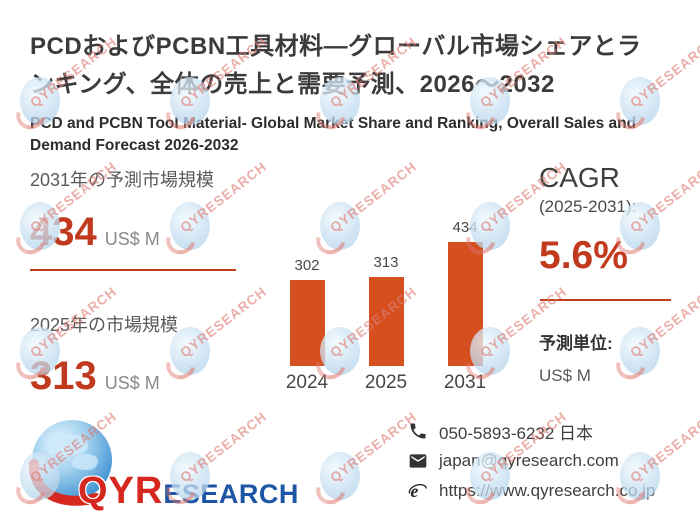  What do you see at coordinates (63, 376) in the screenshot?
I see `current-size-value: 313` at bounding box center [63, 376].